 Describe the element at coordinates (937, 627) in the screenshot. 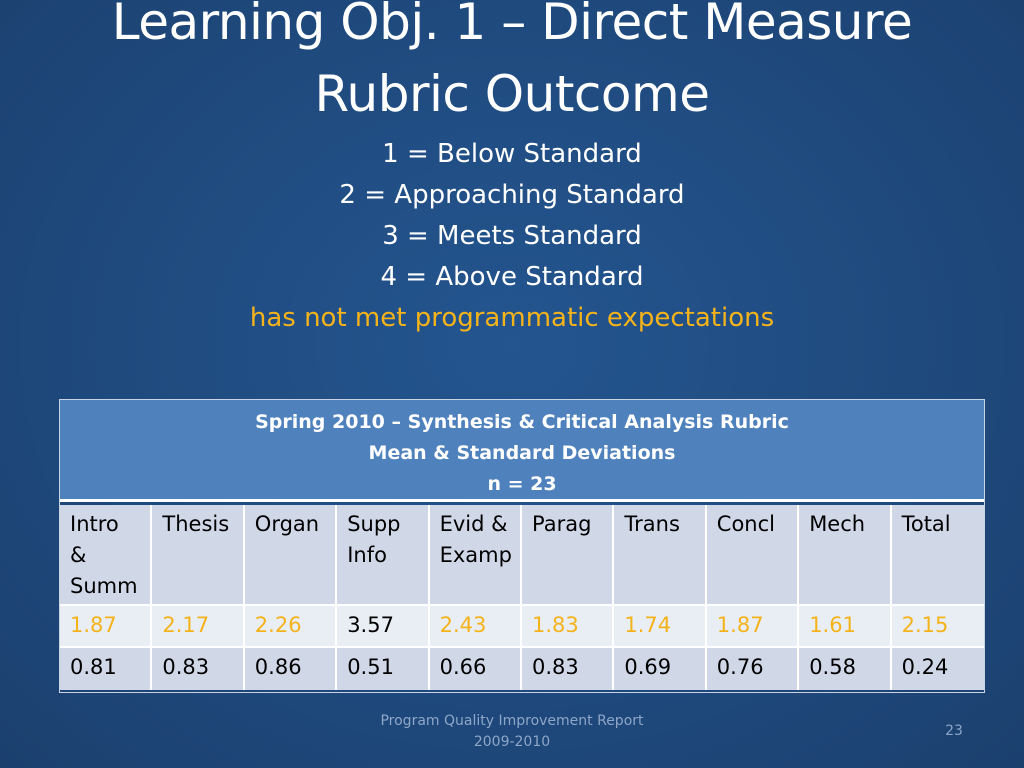

I see `mean-cell: 2.15` at that location.